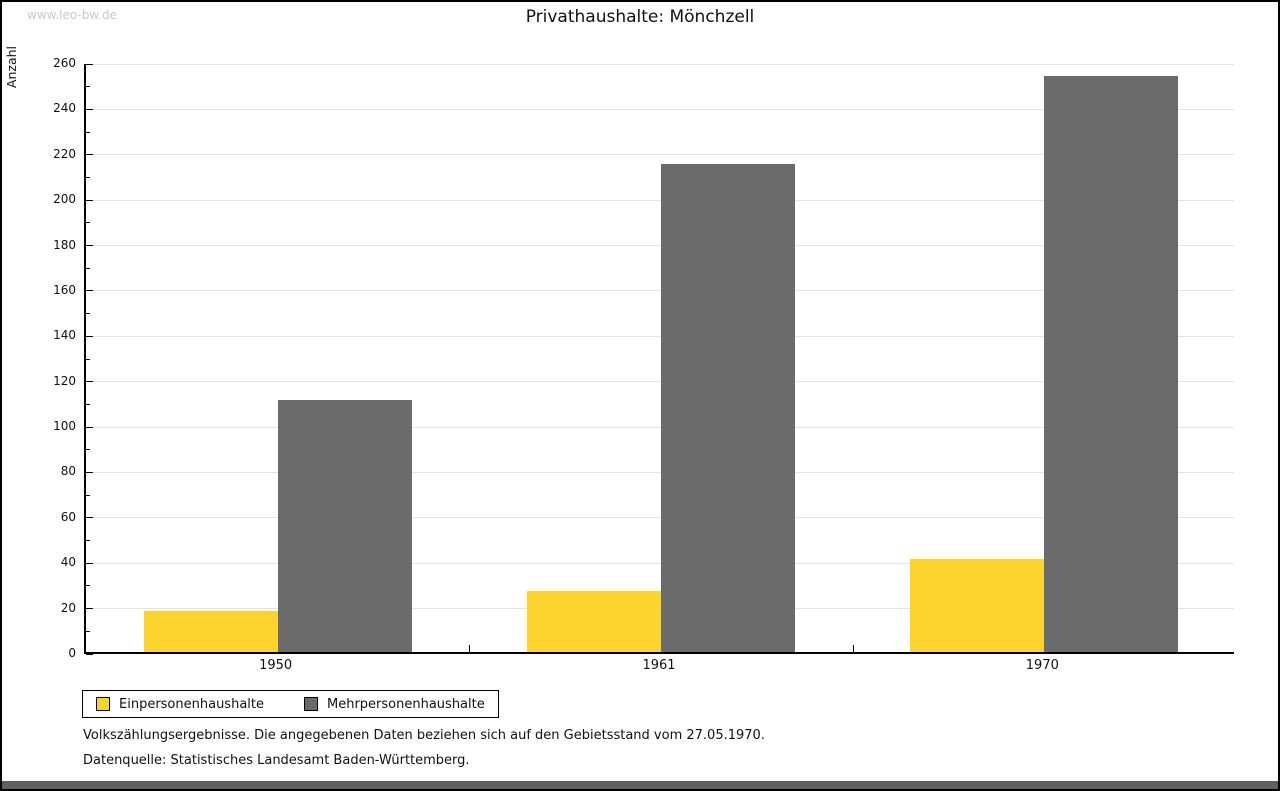 Image resolution: width=1280 pixels, height=791 pixels. Describe the element at coordinates (344, 526) in the screenshot. I see `bar-Mehrpersonenhaushalte-1950` at that location.